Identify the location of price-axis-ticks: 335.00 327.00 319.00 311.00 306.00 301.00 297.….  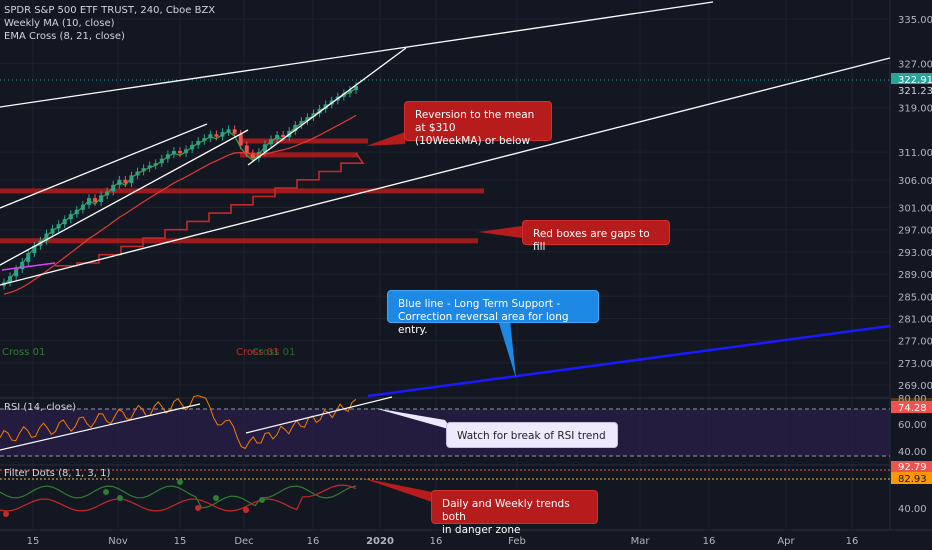
(915, 203).